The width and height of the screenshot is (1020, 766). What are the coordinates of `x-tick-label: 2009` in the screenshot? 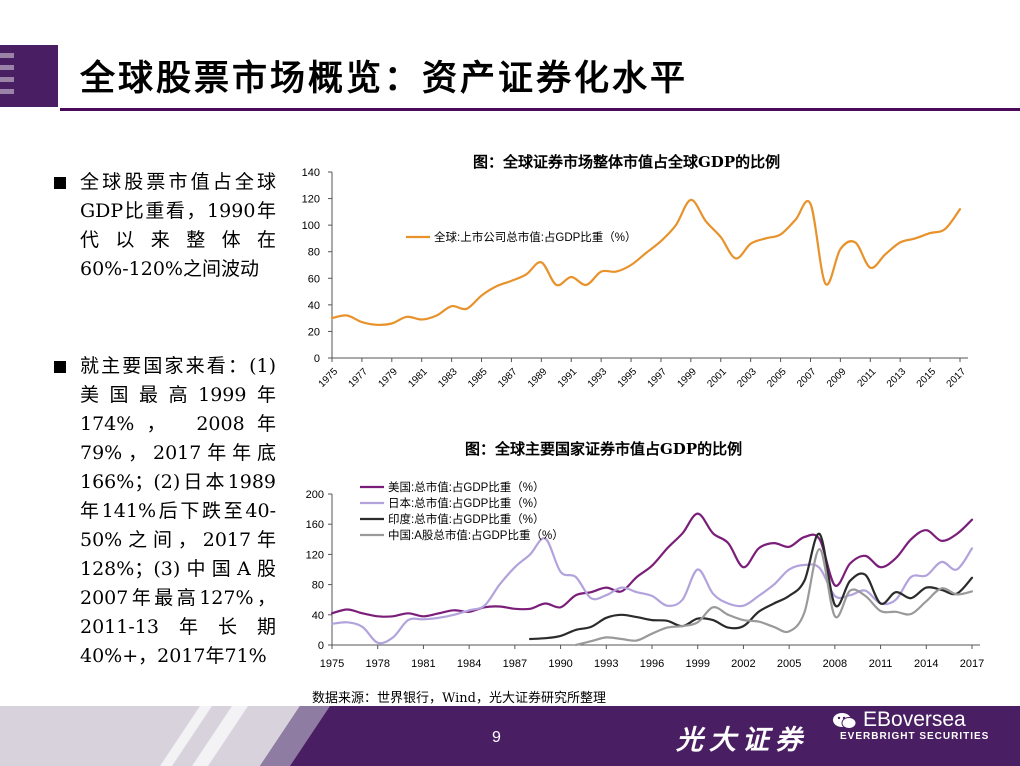 It's located at (837, 378).